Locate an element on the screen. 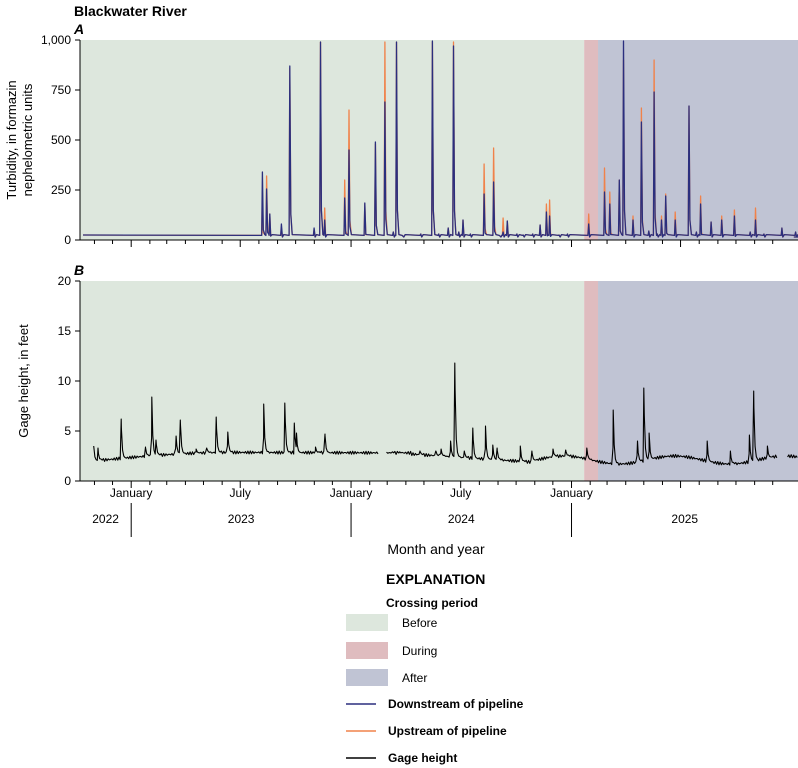  year-label: 2025 is located at coordinates (684, 519).